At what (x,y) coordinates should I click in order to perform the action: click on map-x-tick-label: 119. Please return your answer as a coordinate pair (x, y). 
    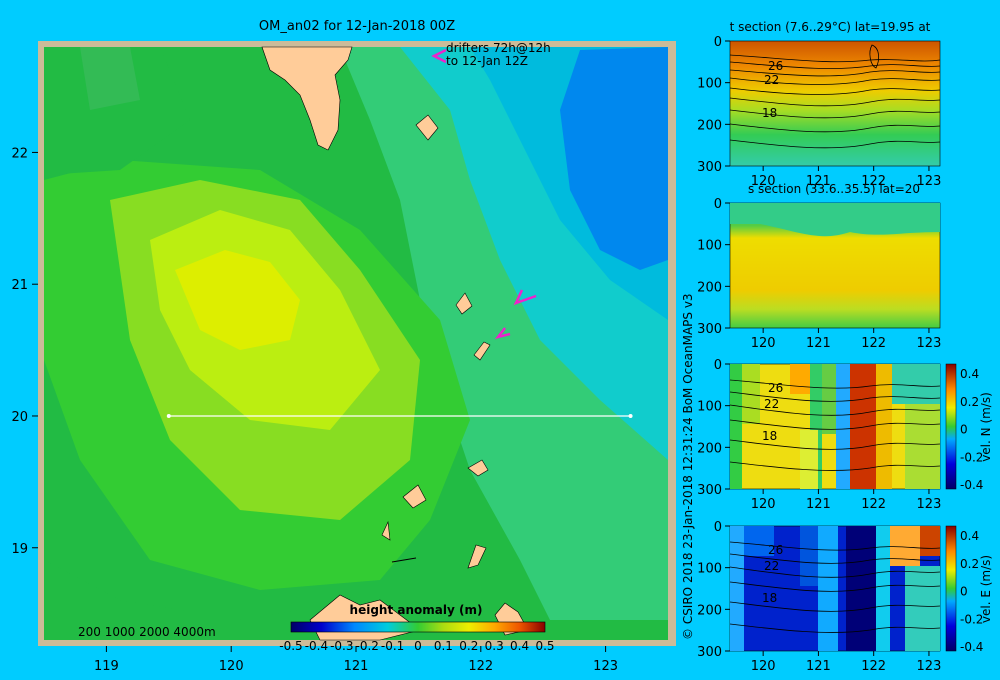
    Looking at the image, I should click on (106, 666).